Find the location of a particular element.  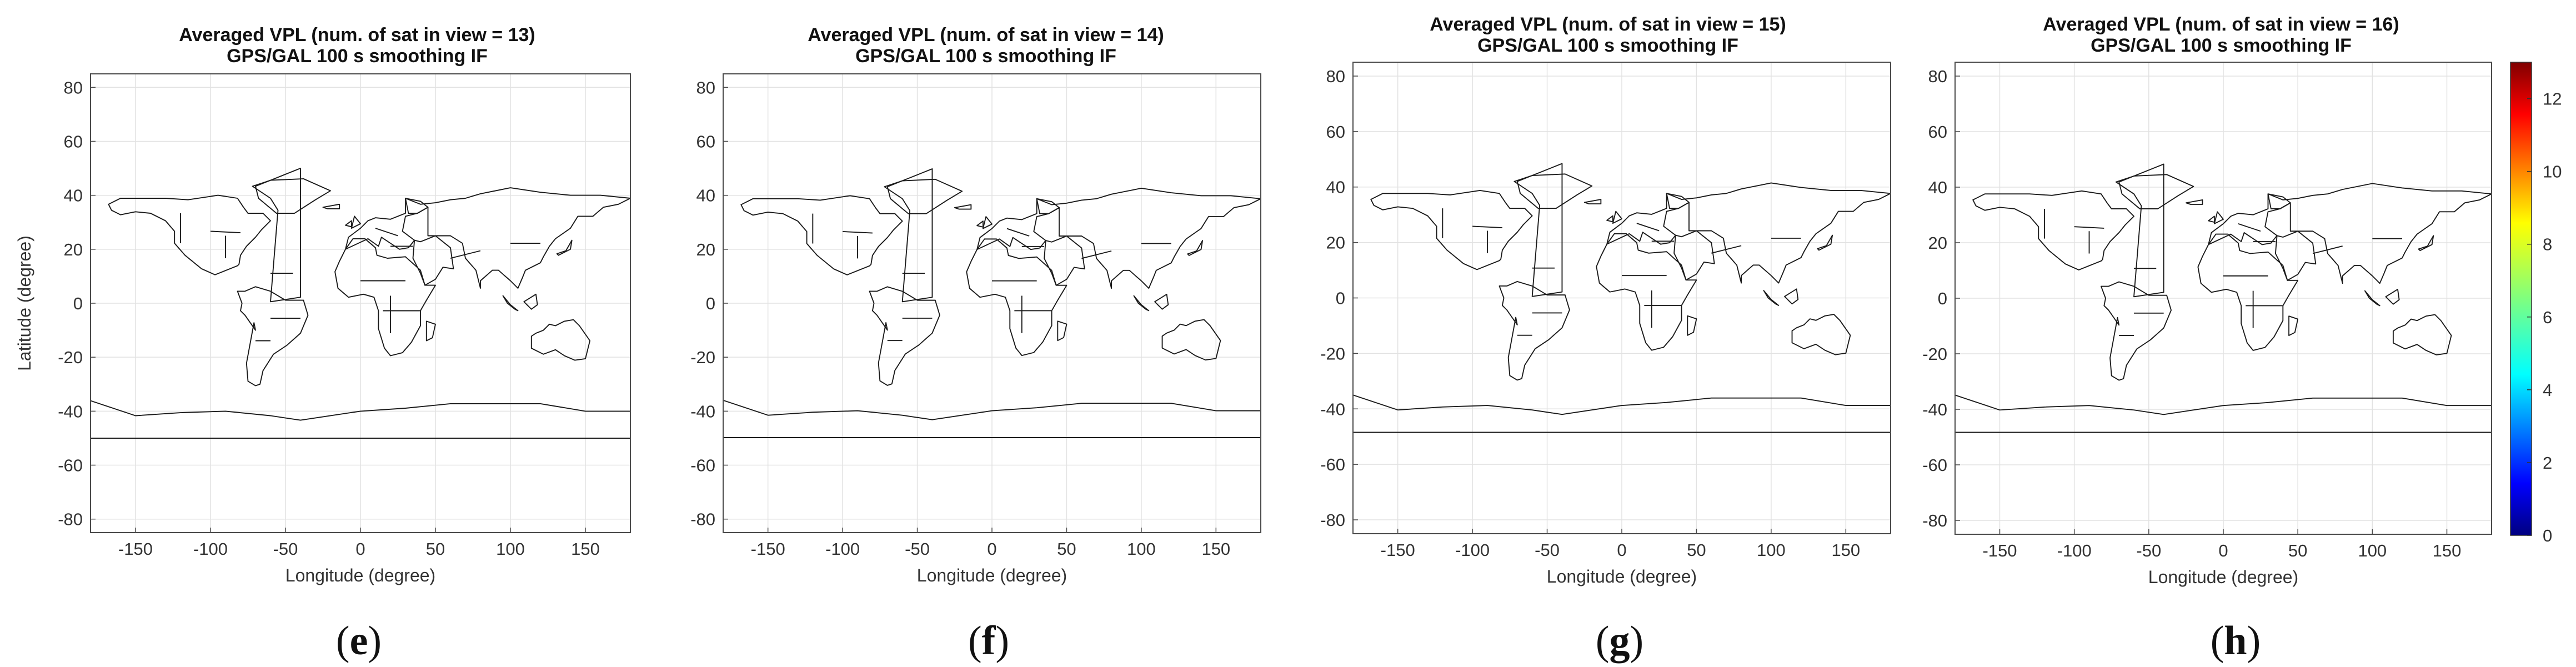

colorbar-tick-label: 6 is located at coordinates (2547, 317).